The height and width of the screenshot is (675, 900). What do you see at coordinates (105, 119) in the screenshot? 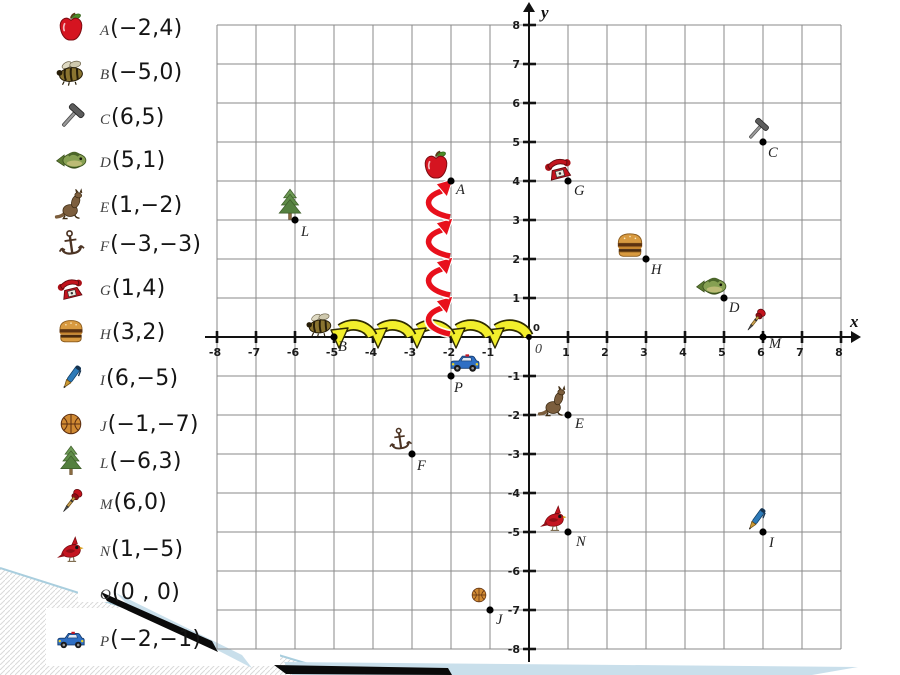
I see `point-letter: C` at bounding box center [105, 119].